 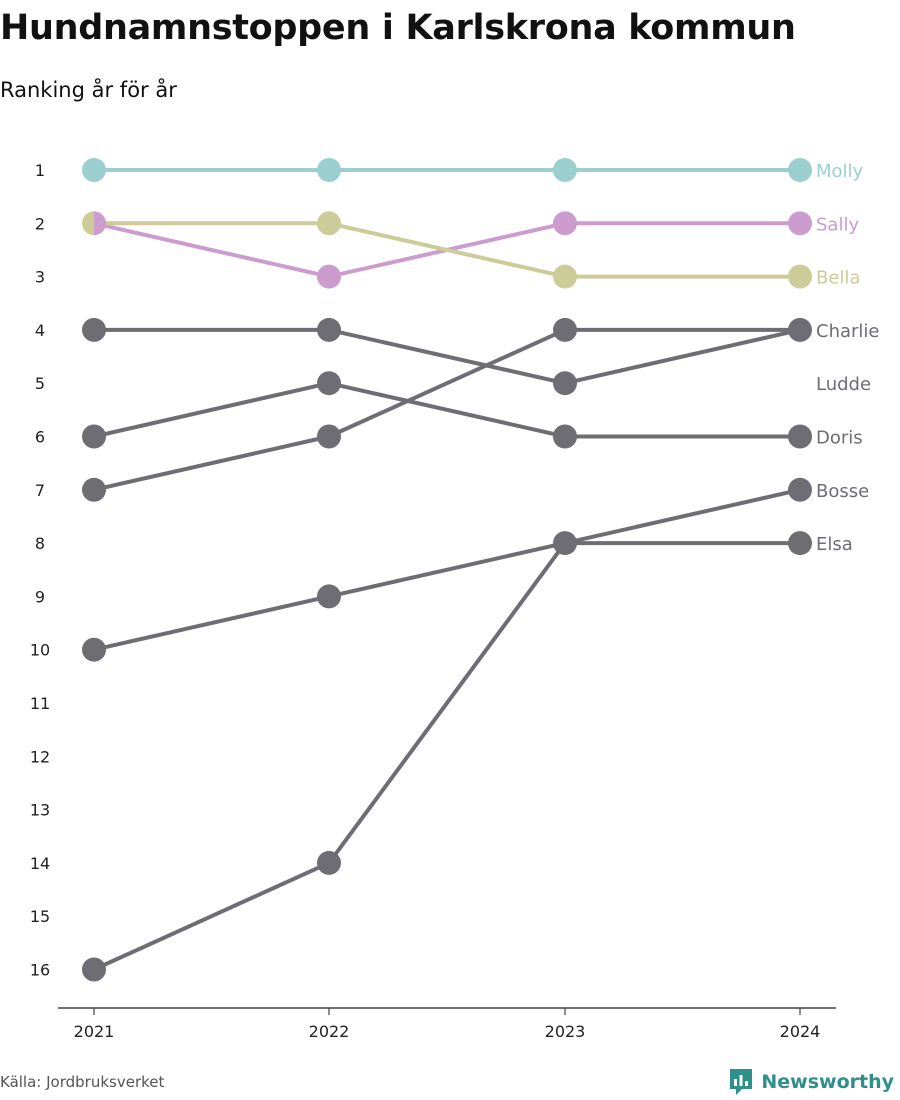 I want to click on y-tick-label: 7, so click(x=40, y=490).